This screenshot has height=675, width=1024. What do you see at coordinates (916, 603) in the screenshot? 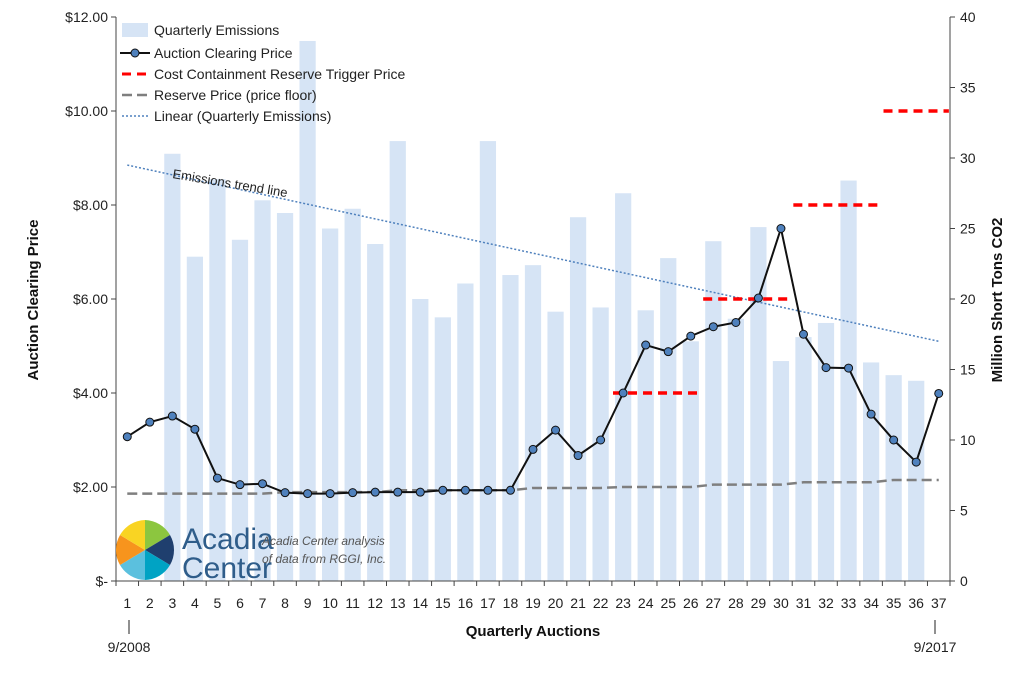
I see `x-tick-label-36: 36` at bounding box center [916, 603].